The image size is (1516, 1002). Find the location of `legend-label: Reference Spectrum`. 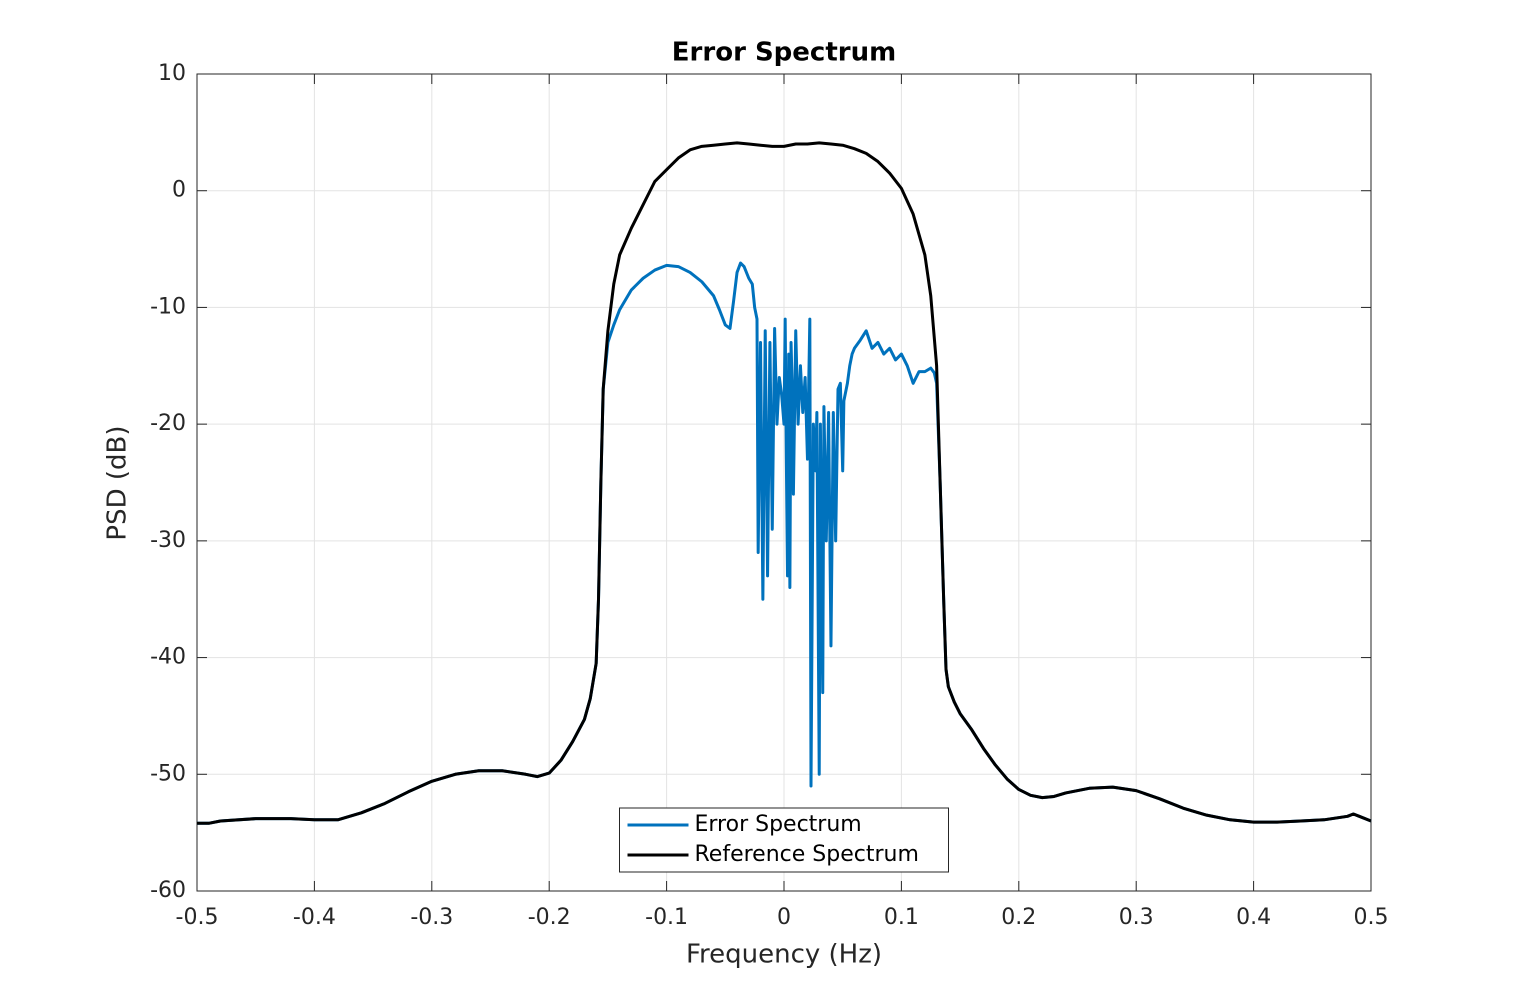

legend-label: Reference Spectrum is located at coordinates (807, 854).